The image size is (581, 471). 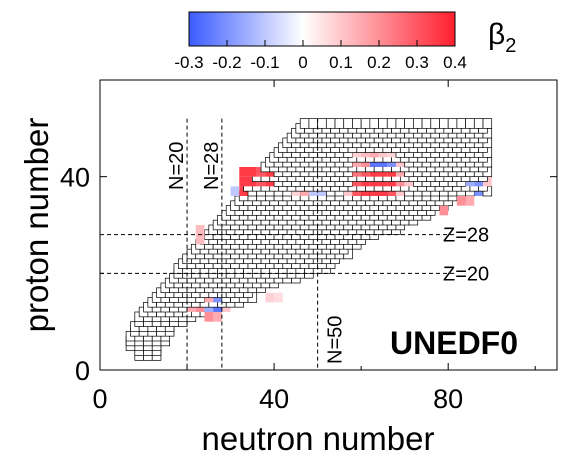 I want to click on colorbar-tick-label: 0.2, so click(x=379, y=62).